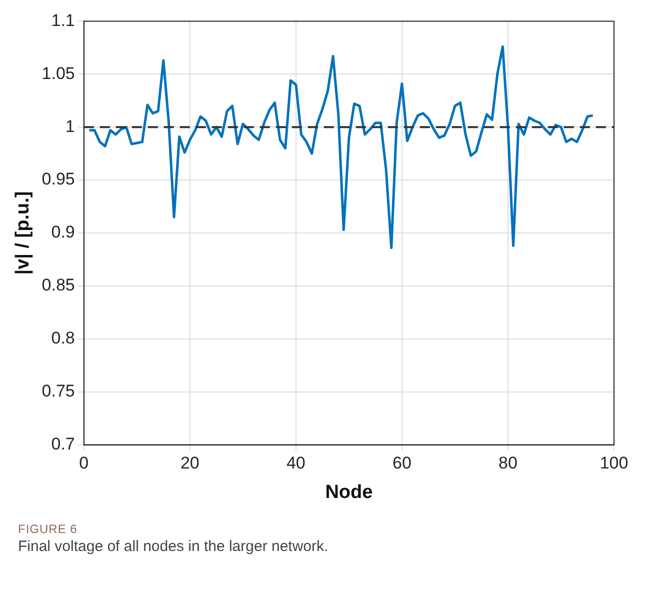 The width and height of the screenshot is (654, 590). I want to click on y-tick-label: 0.85, so click(58, 285).